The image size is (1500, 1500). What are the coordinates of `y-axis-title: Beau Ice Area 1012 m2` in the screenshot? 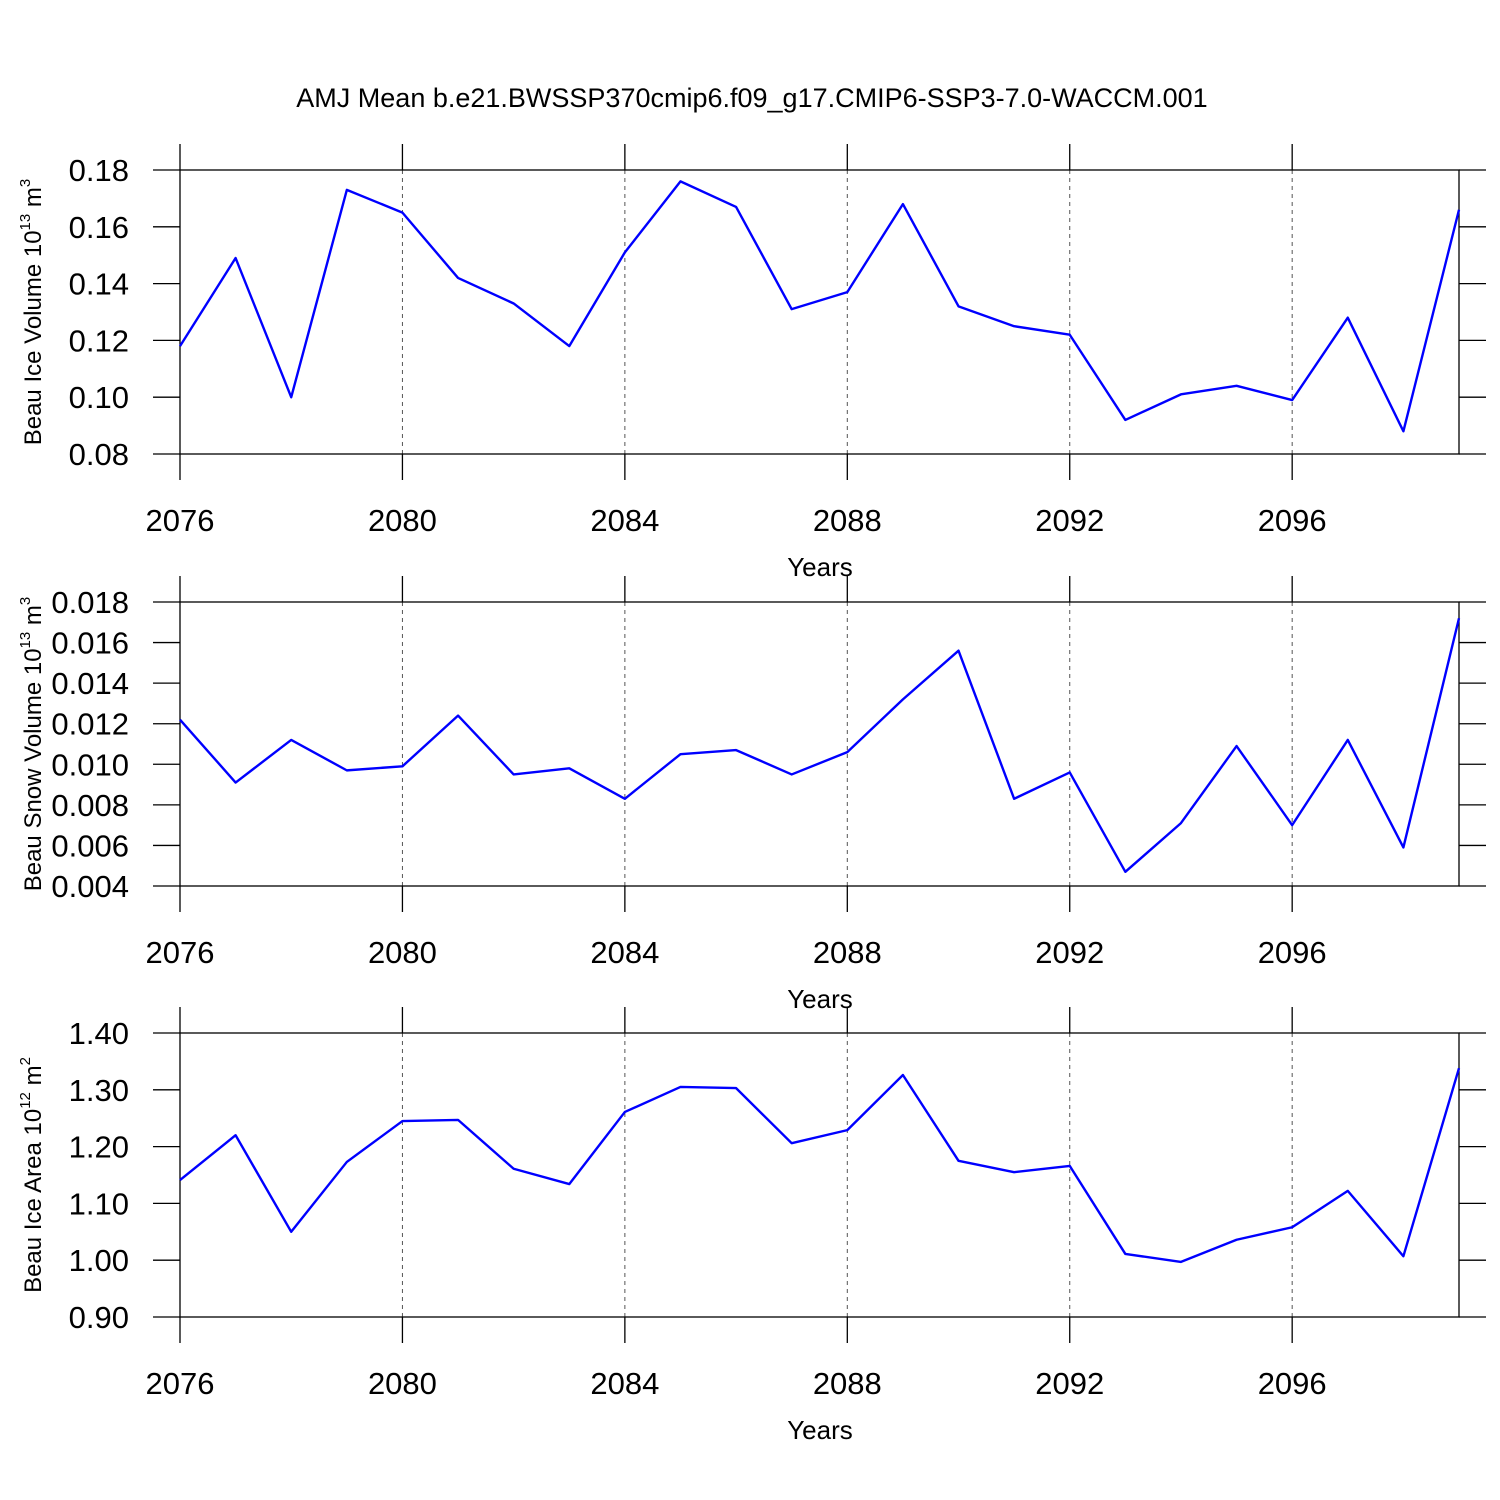 It's located at (32, 1175).